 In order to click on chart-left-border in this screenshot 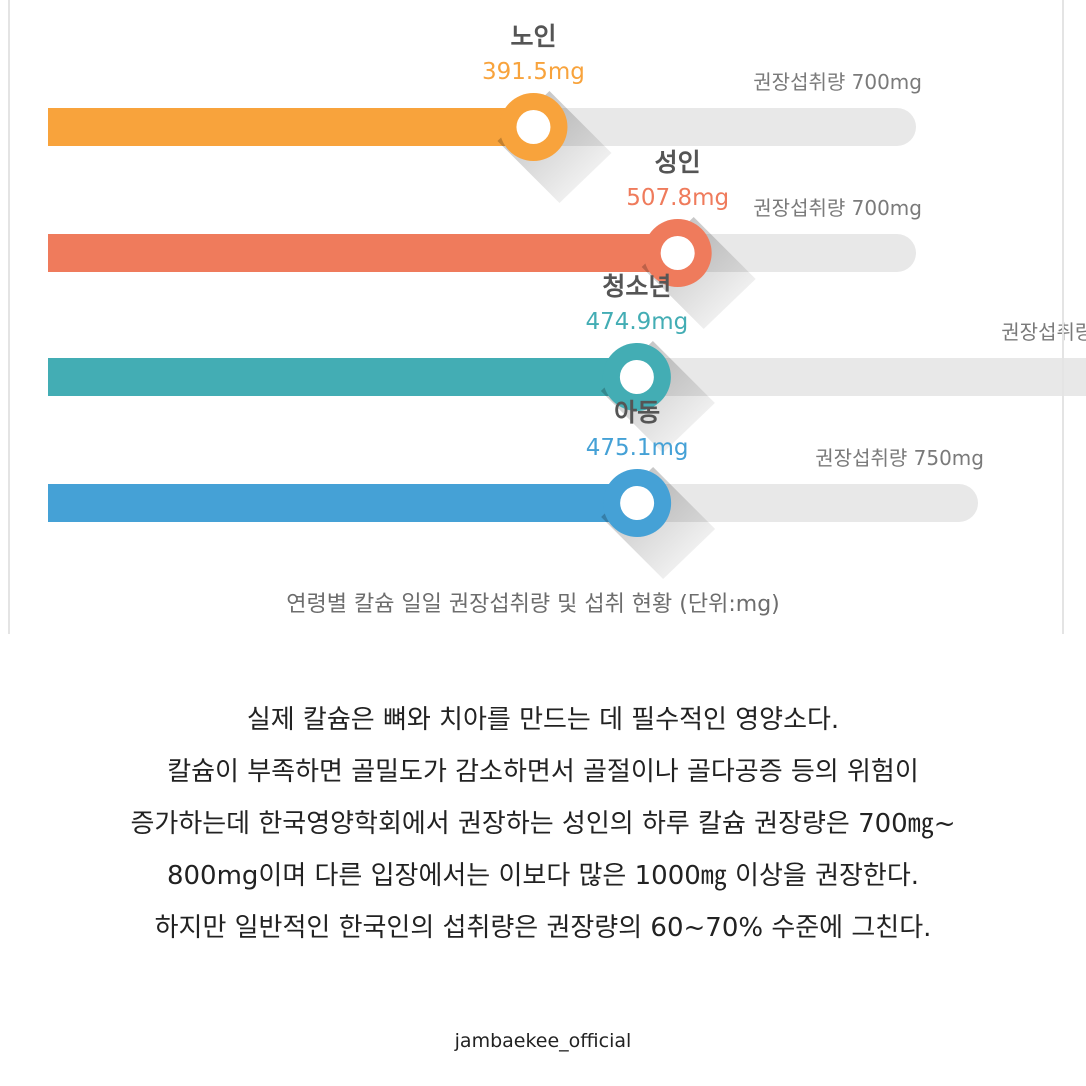, I will do `click(9, 317)`.